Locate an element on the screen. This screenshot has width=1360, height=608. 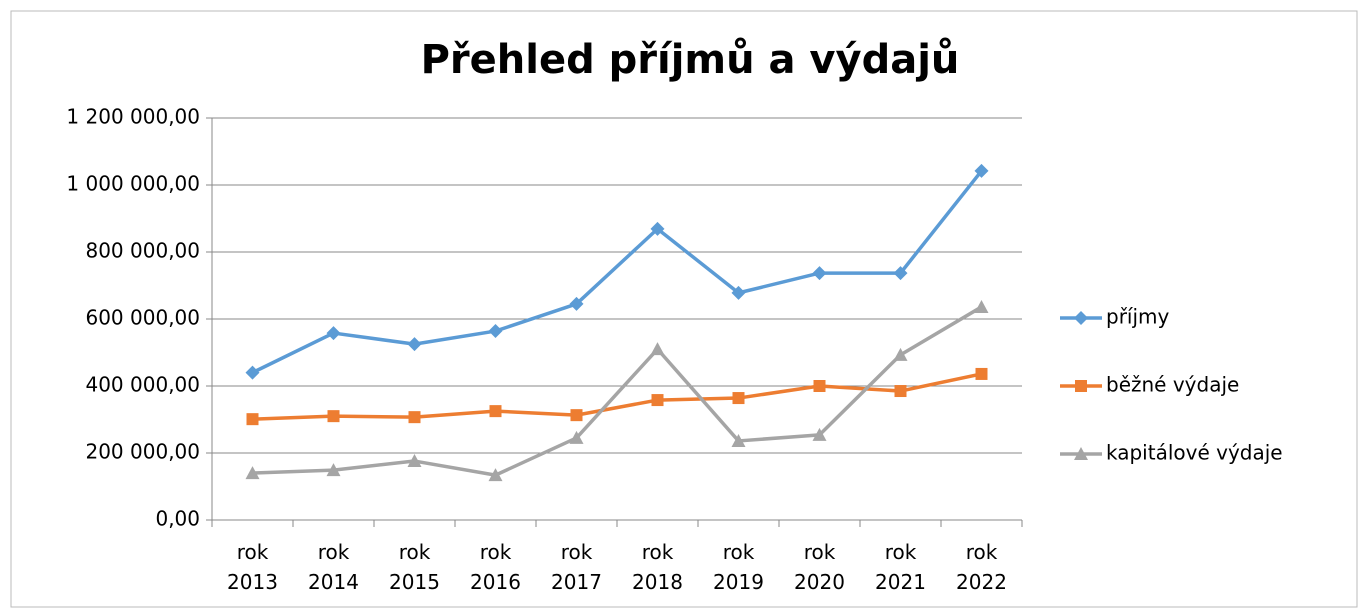
y-tick-label: 0,00 is located at coordinates (177, 519).